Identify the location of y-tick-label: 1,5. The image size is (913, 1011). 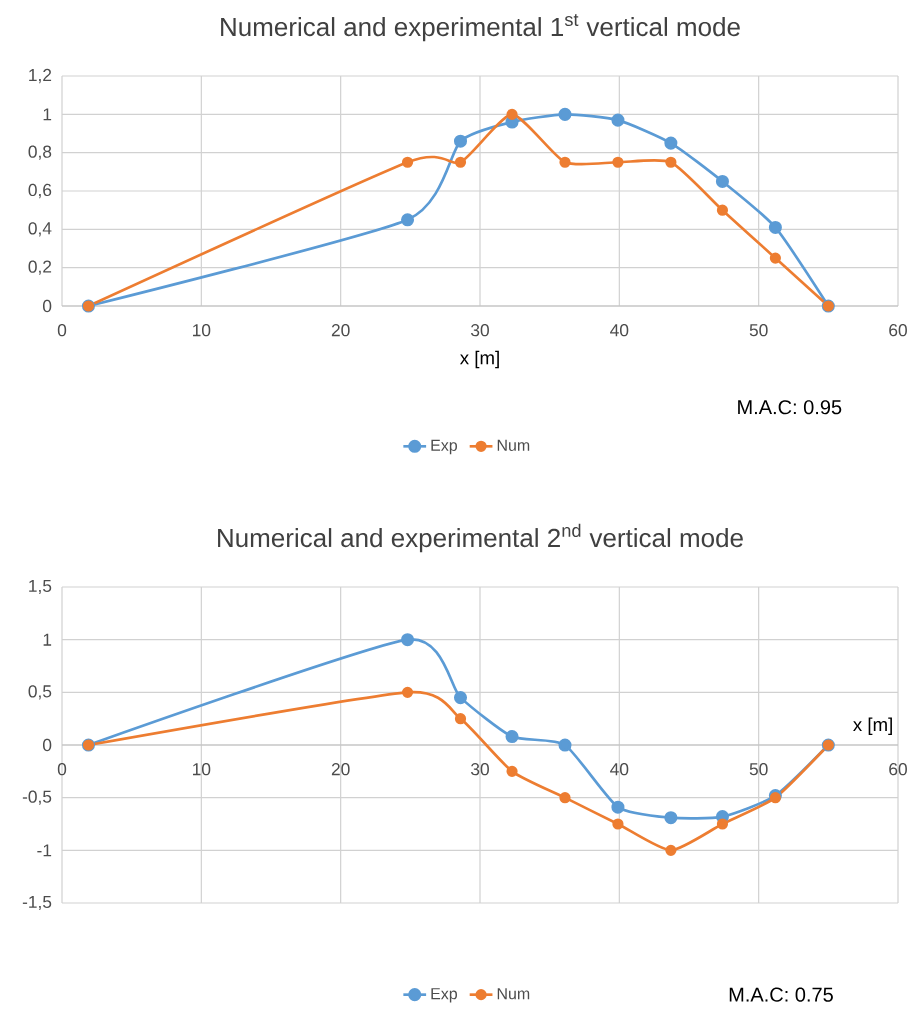
(40, 587).